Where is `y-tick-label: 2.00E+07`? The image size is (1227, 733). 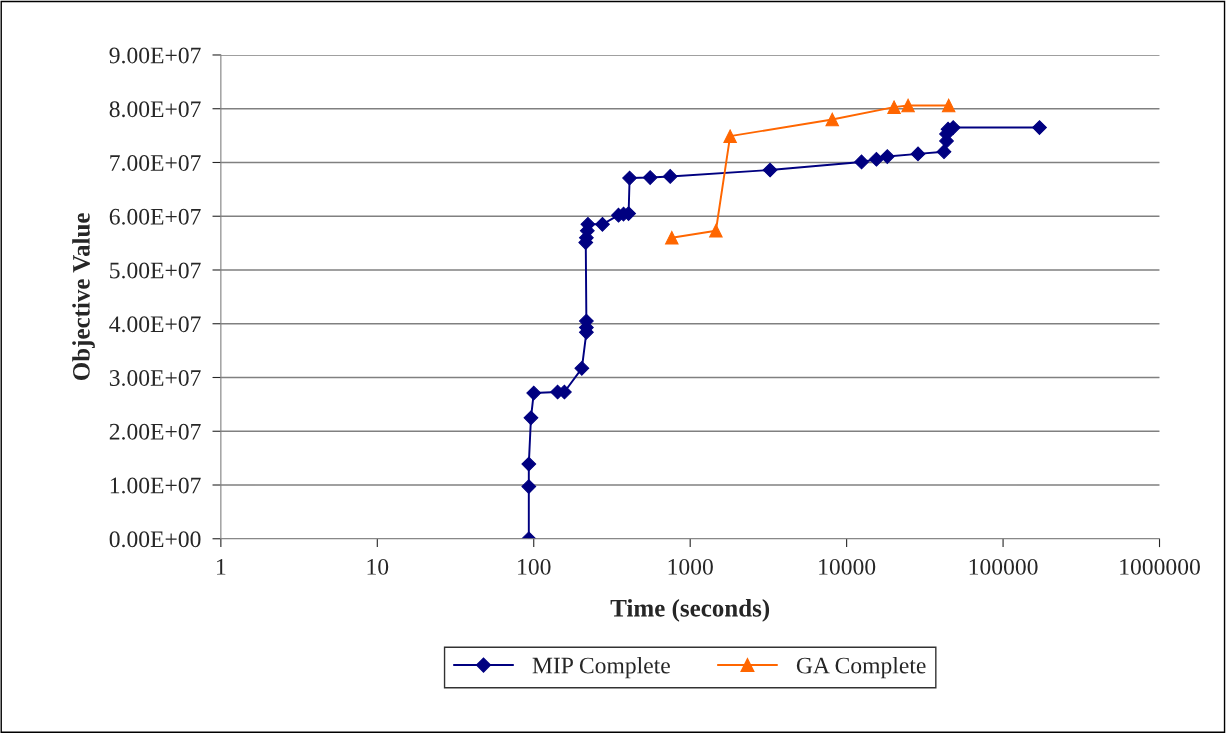
y-tick-label: 2.00E+07 is located at coordinates (155, 431).